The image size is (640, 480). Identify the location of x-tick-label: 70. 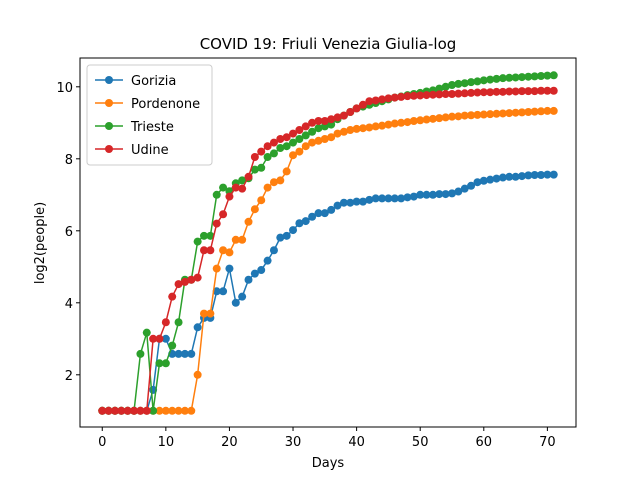
(547, 442).